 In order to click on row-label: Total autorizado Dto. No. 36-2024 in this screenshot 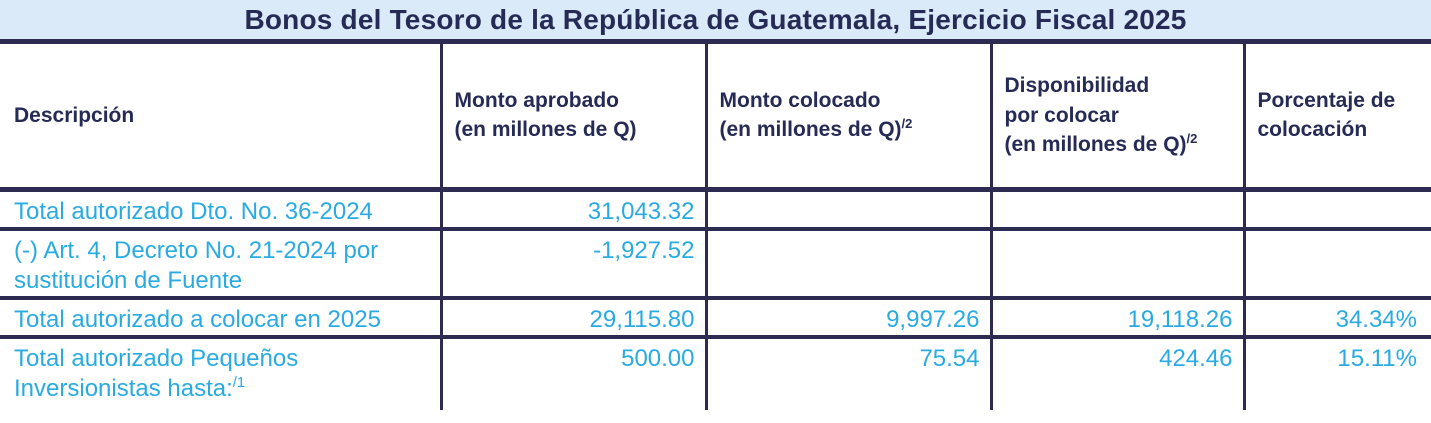, I will do `click(193, 211)`.